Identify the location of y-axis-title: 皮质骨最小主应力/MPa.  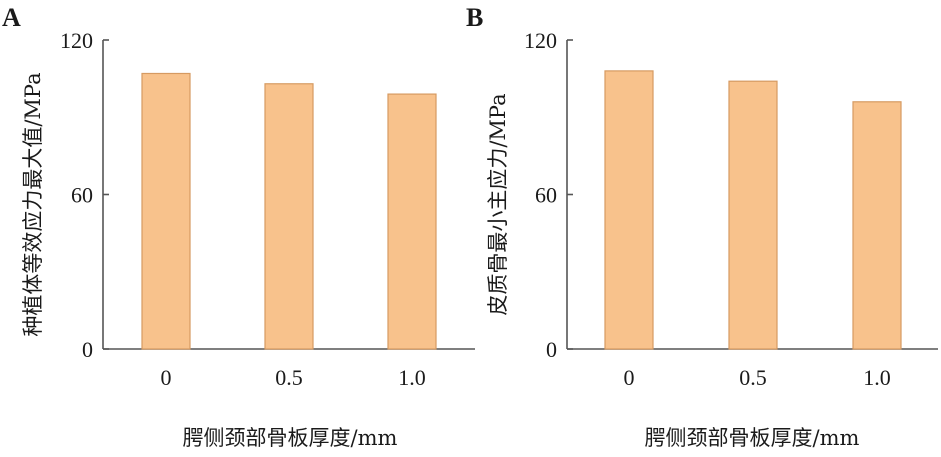
(498, 204).